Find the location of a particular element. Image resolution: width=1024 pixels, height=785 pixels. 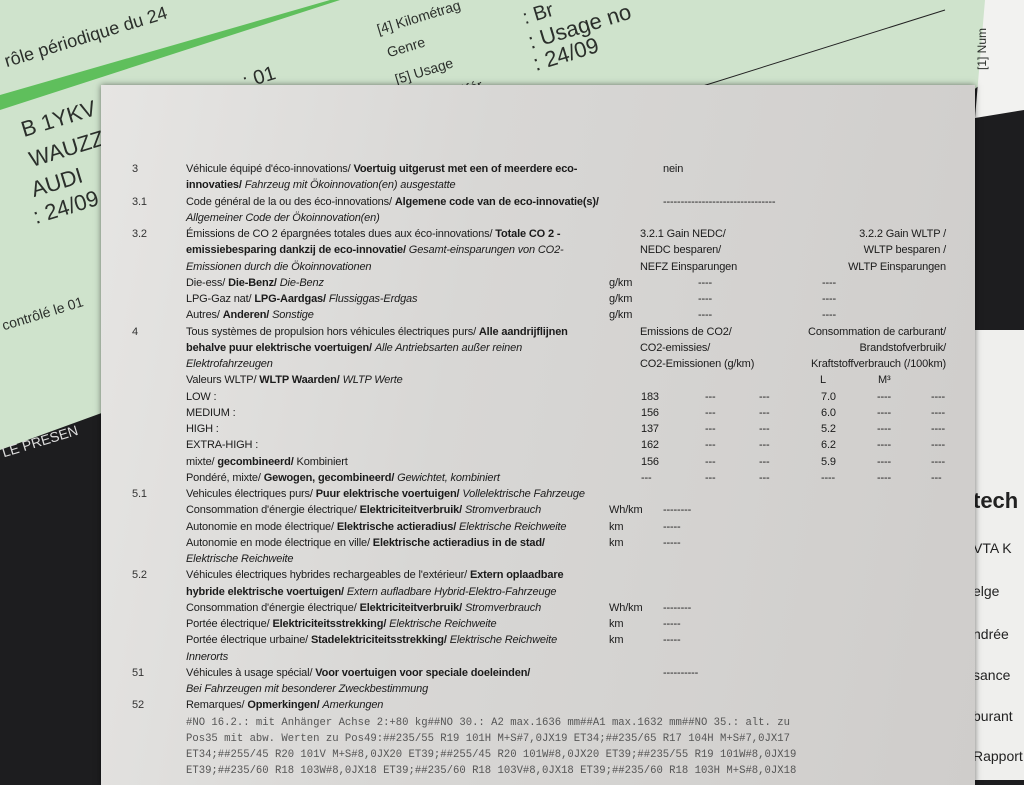

french-text: EXTRA-HIGH : is located at coordinates (222, 445).